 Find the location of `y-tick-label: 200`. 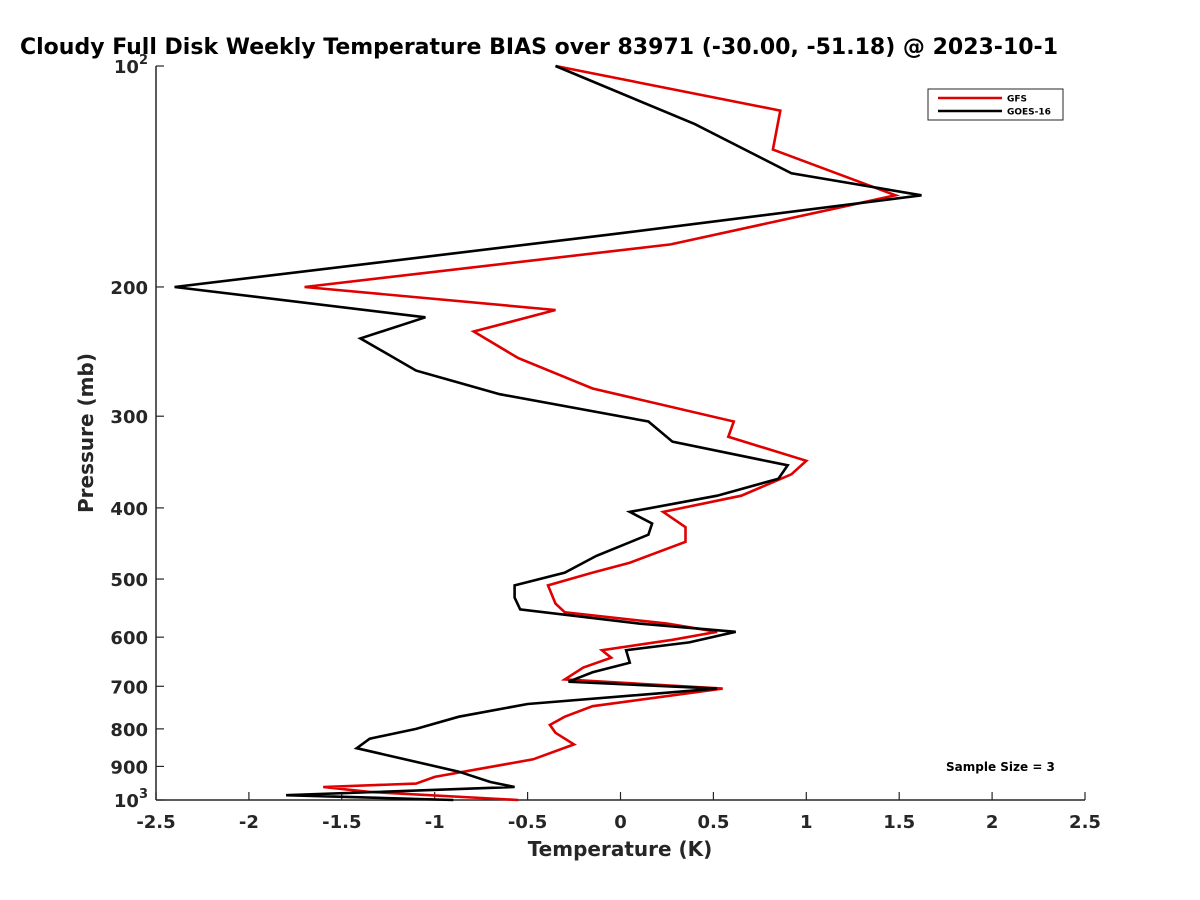

y-tick-label: 200 is located at coordinates (129, 288).